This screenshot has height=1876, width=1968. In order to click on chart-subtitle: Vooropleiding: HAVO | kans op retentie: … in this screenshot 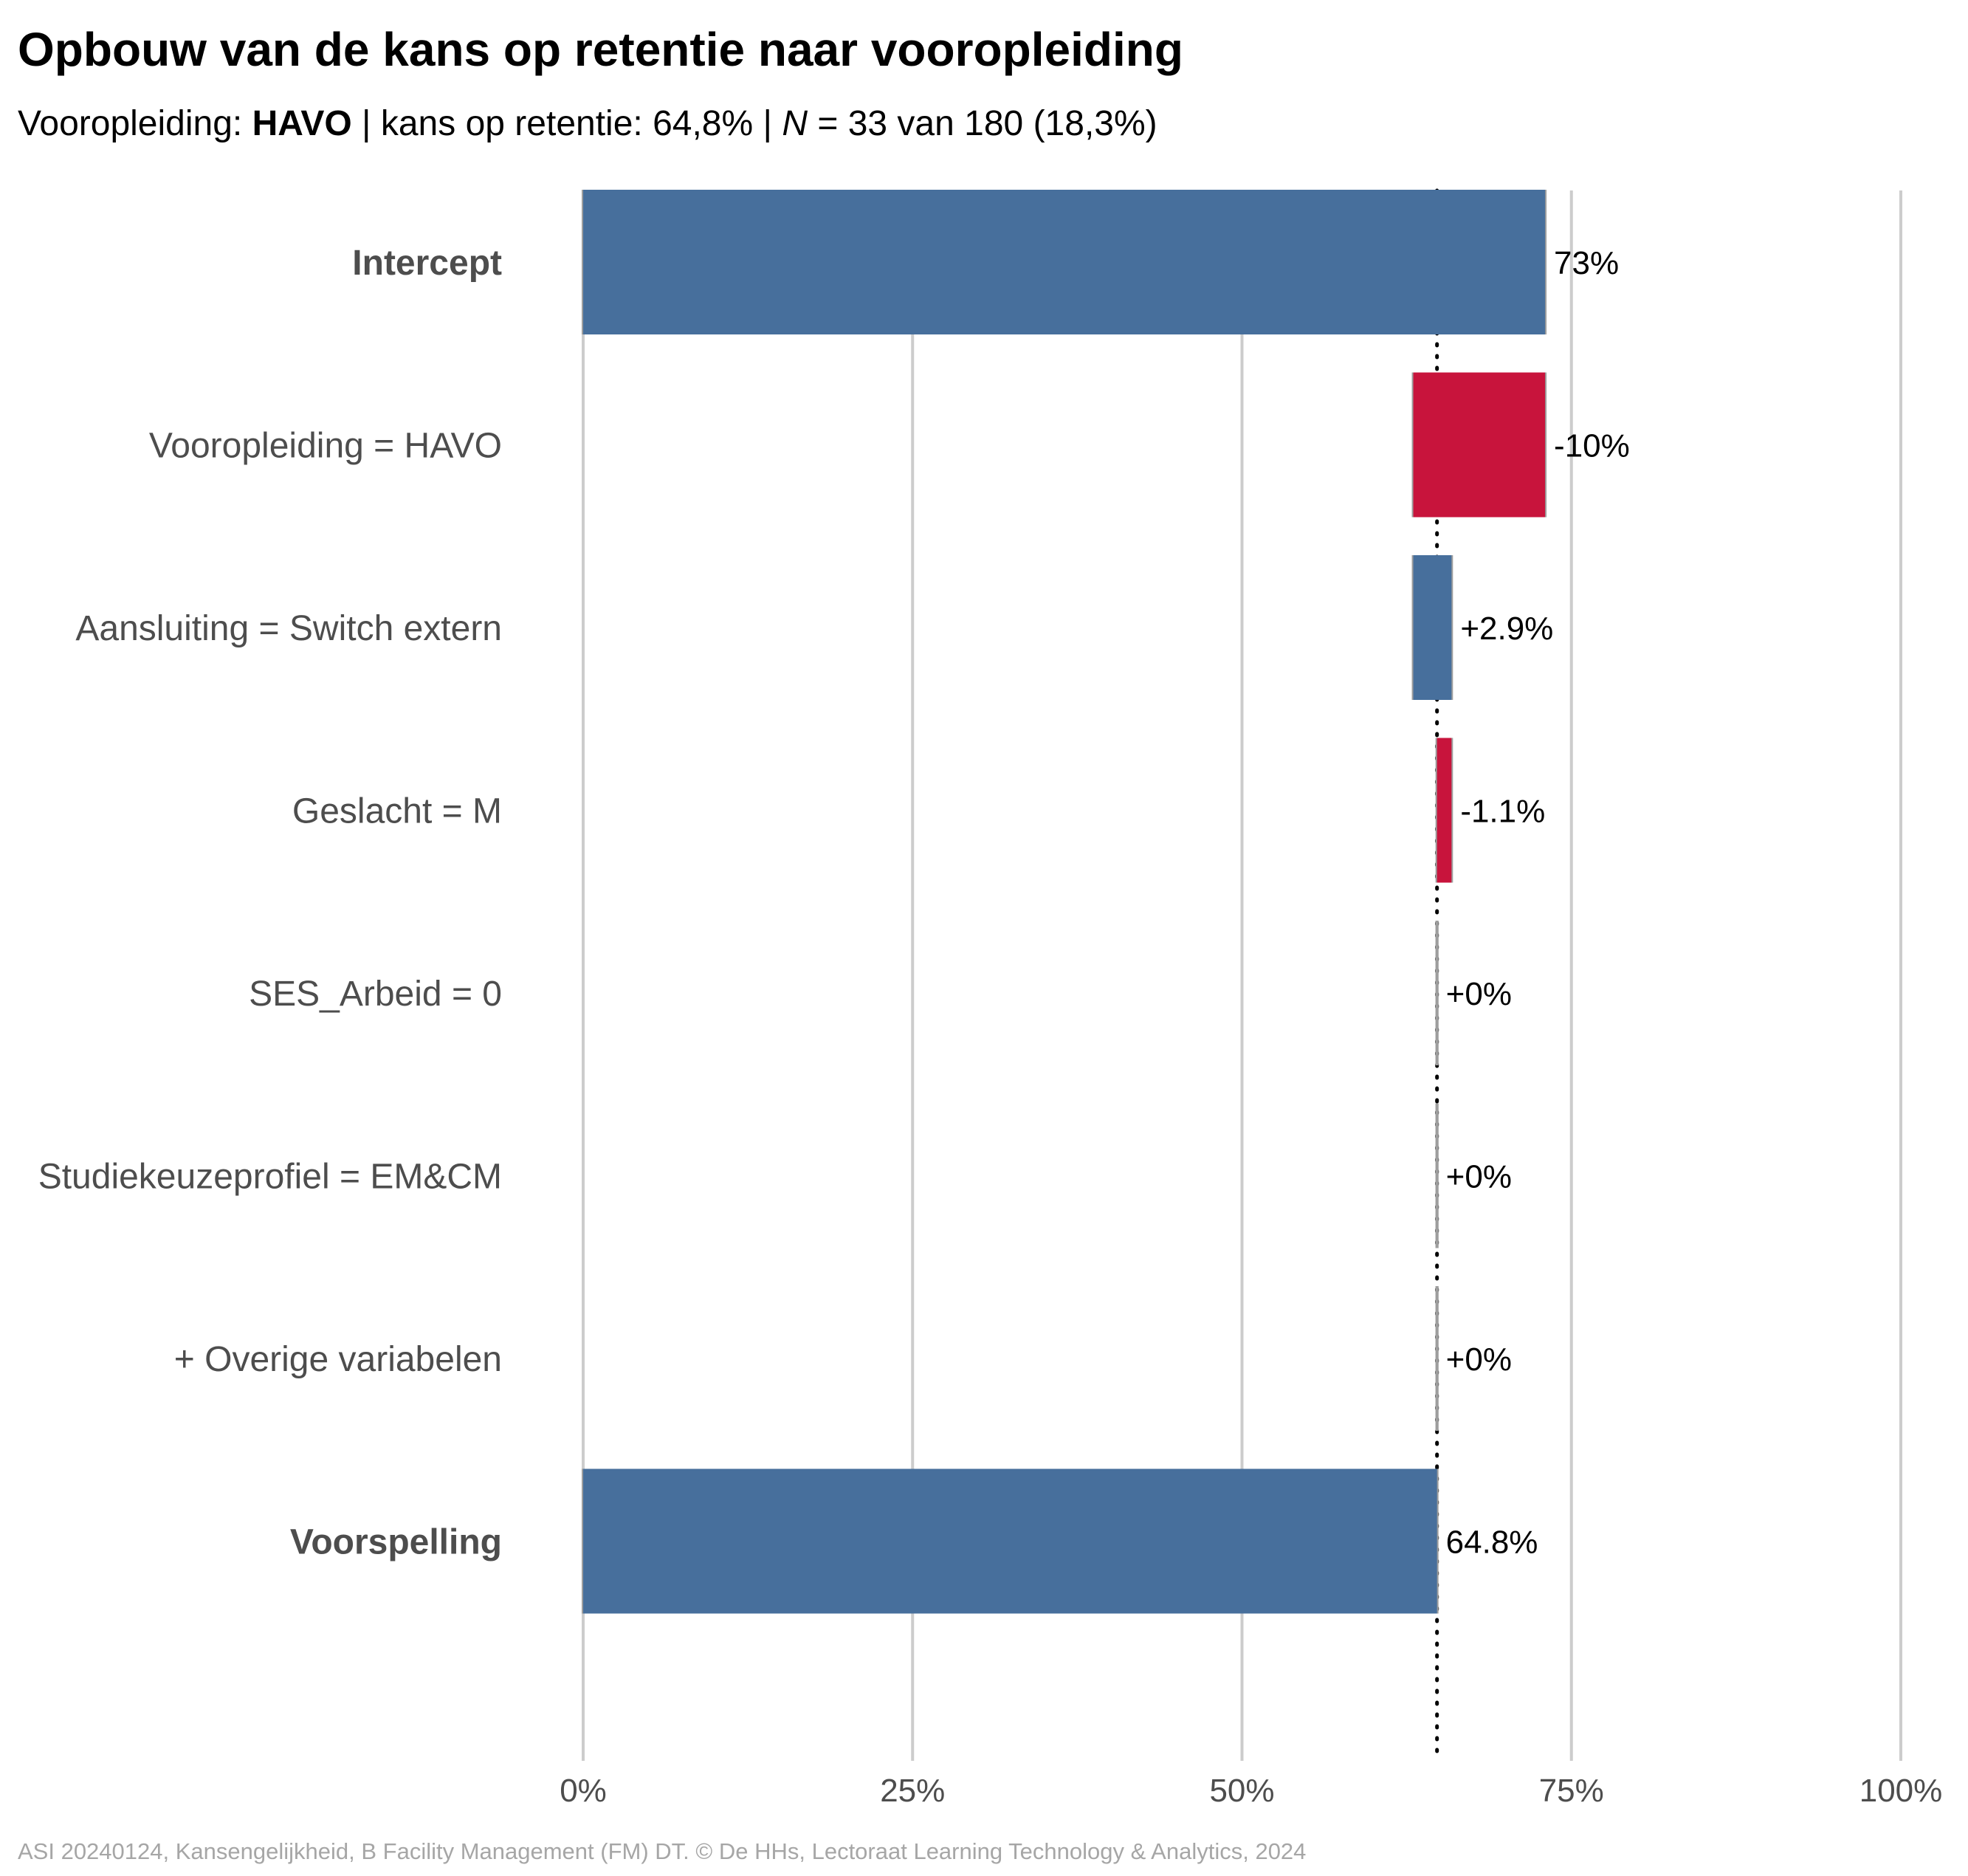, I will do `click(588, 124)`.